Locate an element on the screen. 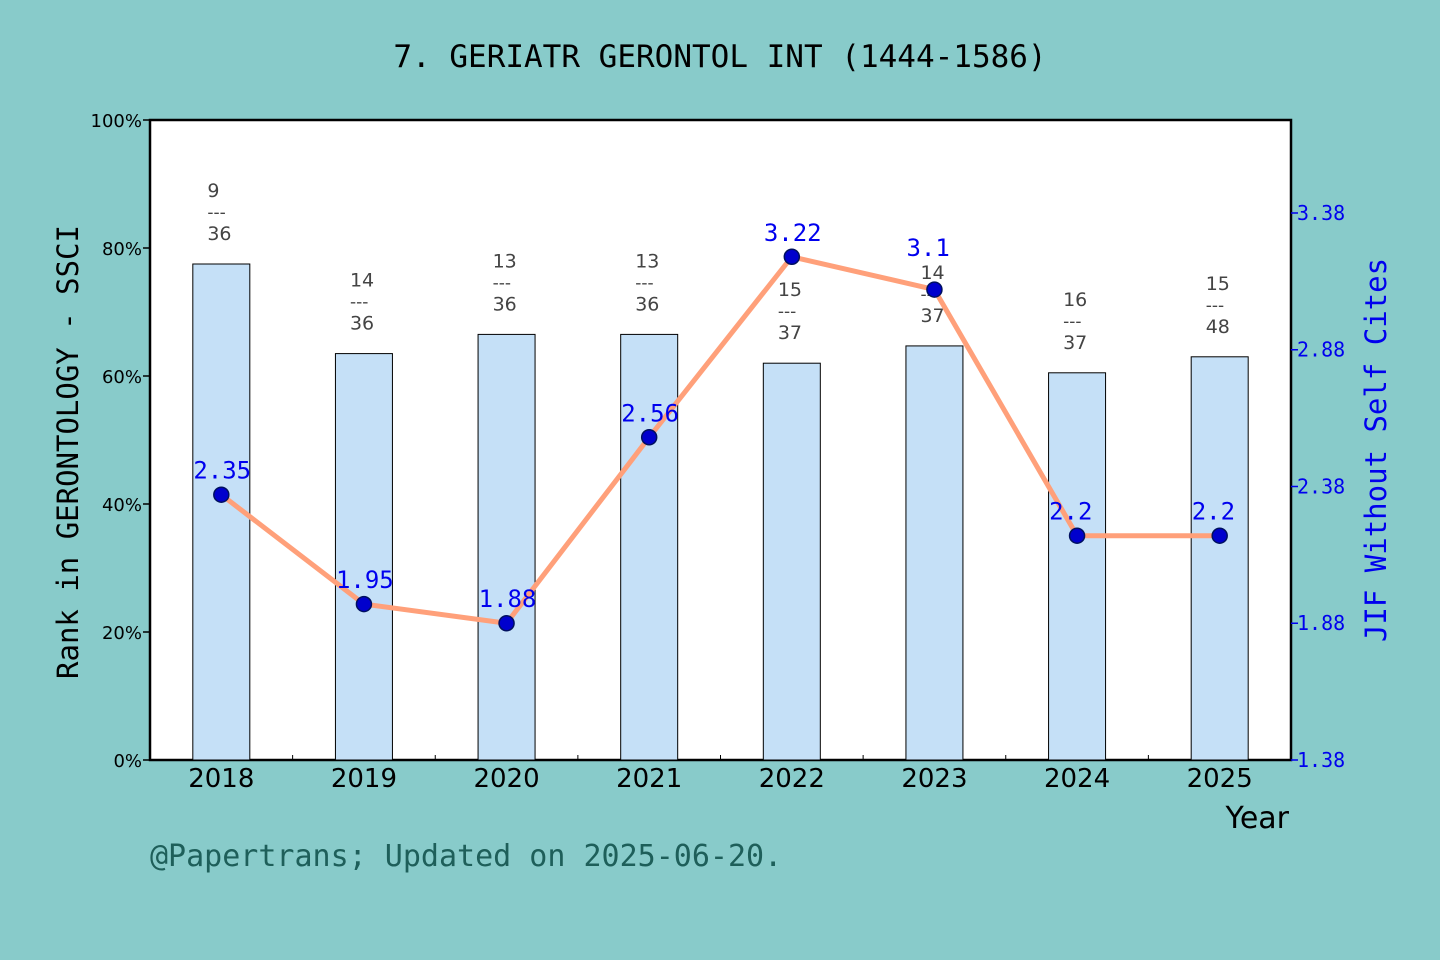  x-tick-label: 2021 is located at coordinates (649, 779).